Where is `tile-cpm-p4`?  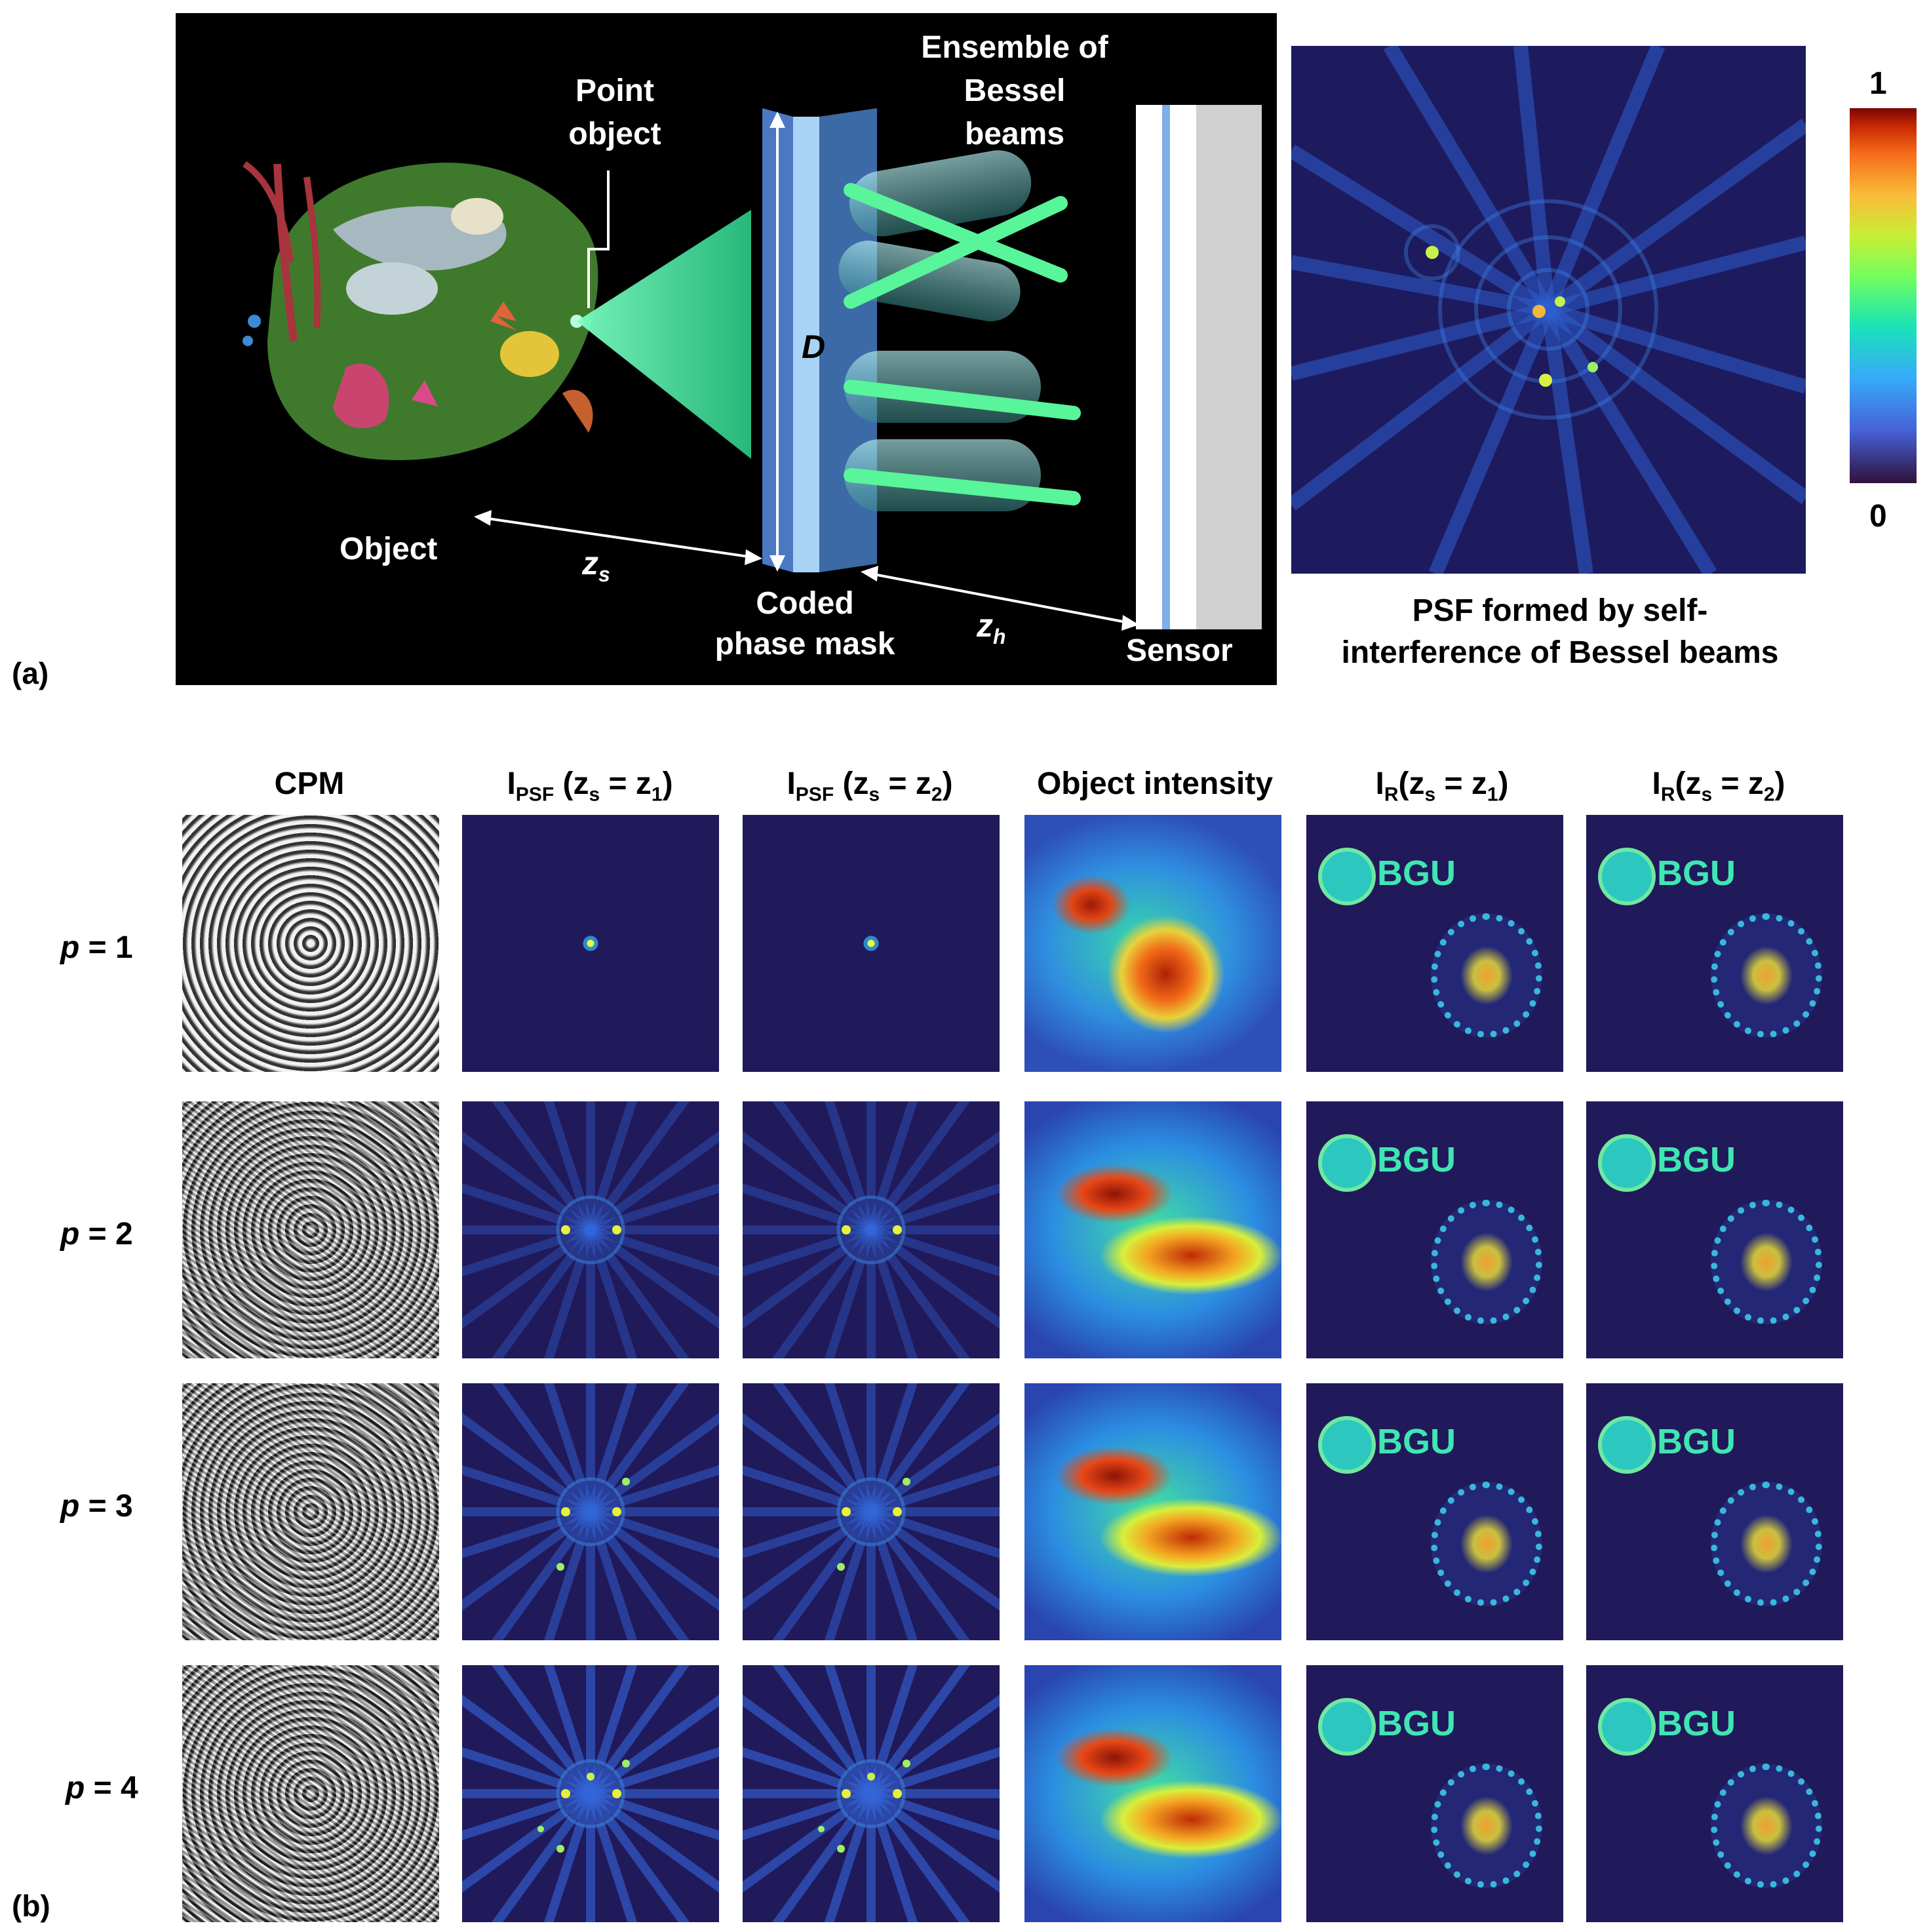
tile-cpm-p4 is located at coordinates (310, 1793).